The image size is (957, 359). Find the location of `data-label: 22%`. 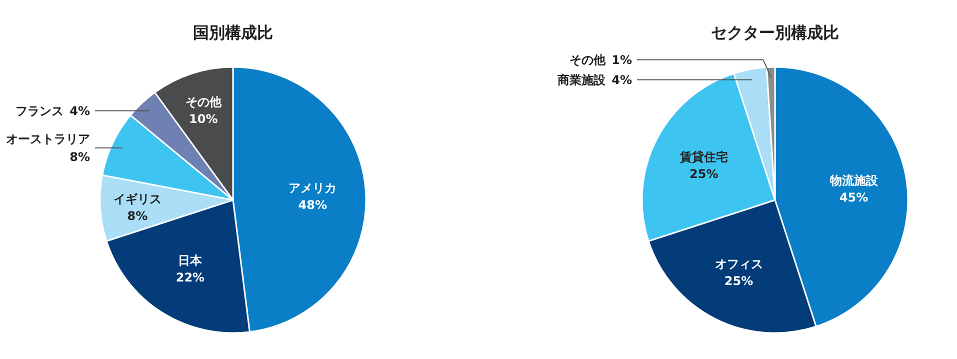

data-label: 22% is located at coordinates (190, 277).